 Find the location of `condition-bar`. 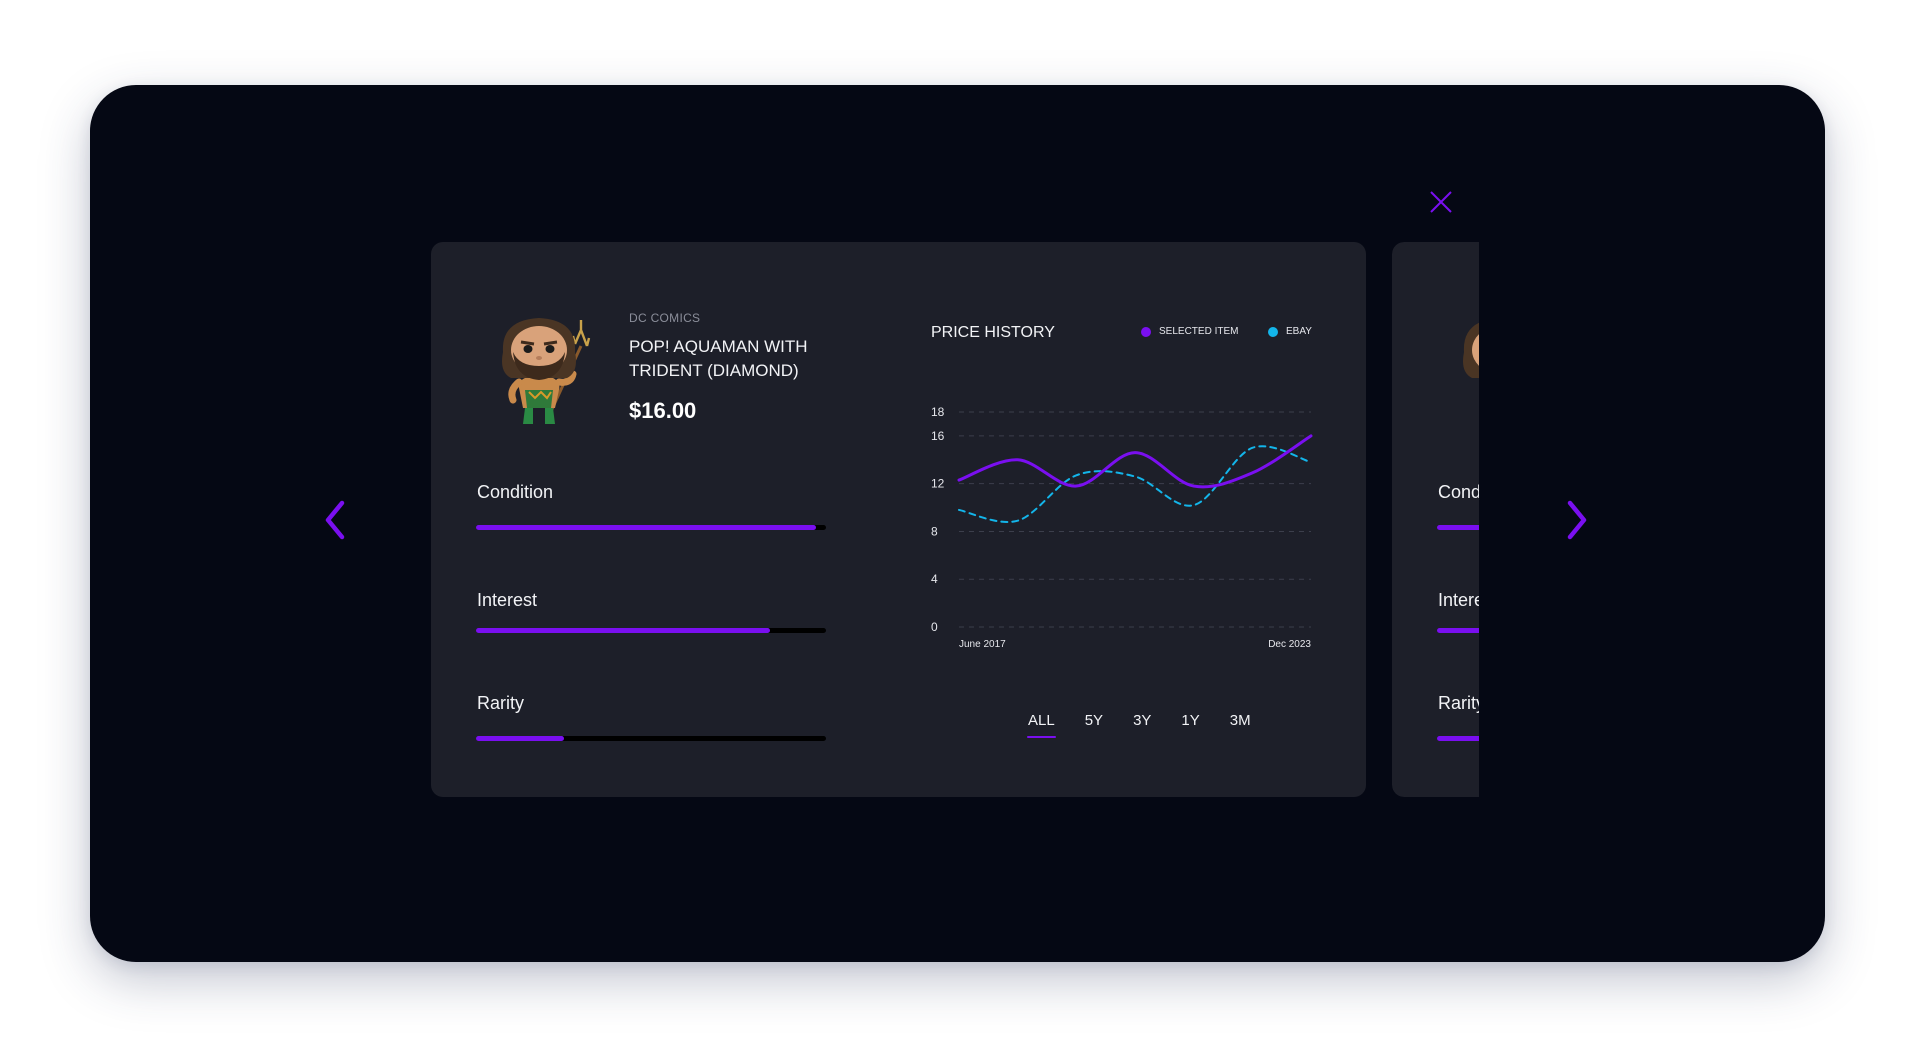

condition-bar is located at coordinates (651, 527).